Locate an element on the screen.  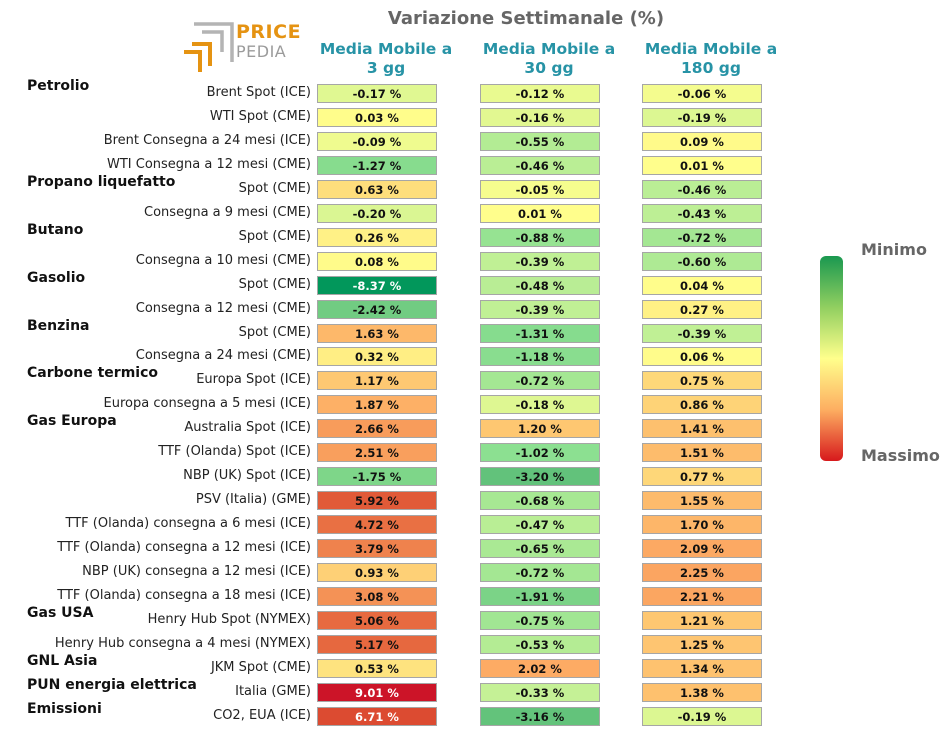
row-label: Europa Spot (ICE) is located at coordinates (253, 380).